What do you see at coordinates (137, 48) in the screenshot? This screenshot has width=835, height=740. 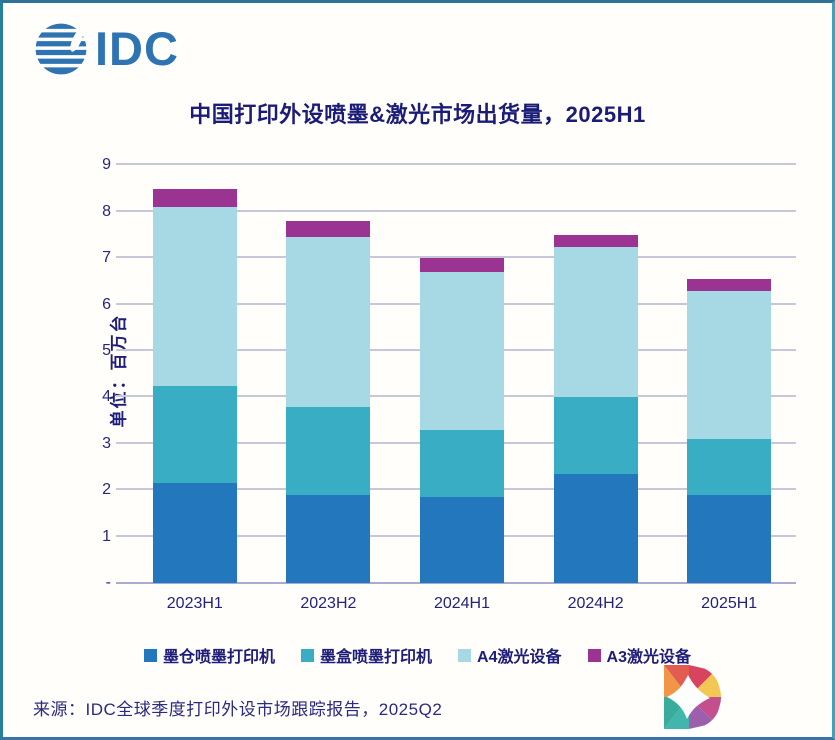 I see `idc-logo-text: IDC` at bounding box center [137, 48].